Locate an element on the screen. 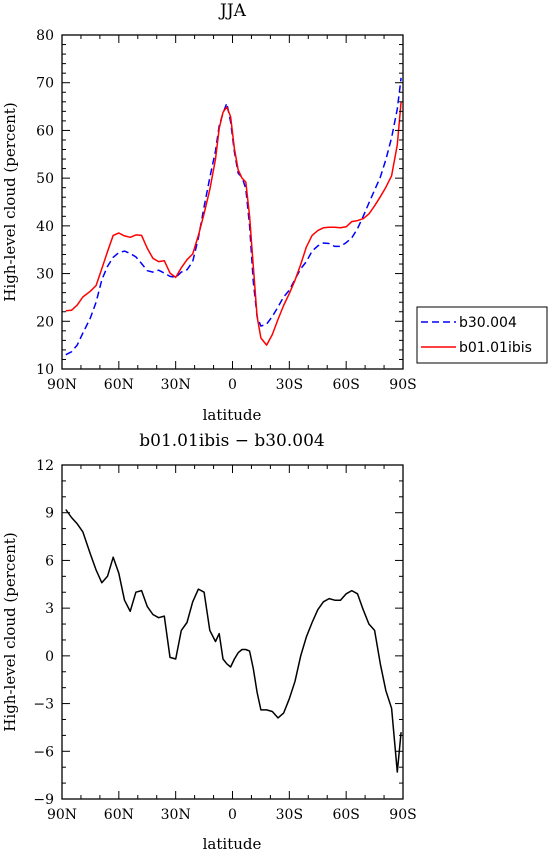 The height and width of the screenshot is (851, 549). bottom-chart-title: b01.01ibis − b30.004 is located at coordinates (231, 441).